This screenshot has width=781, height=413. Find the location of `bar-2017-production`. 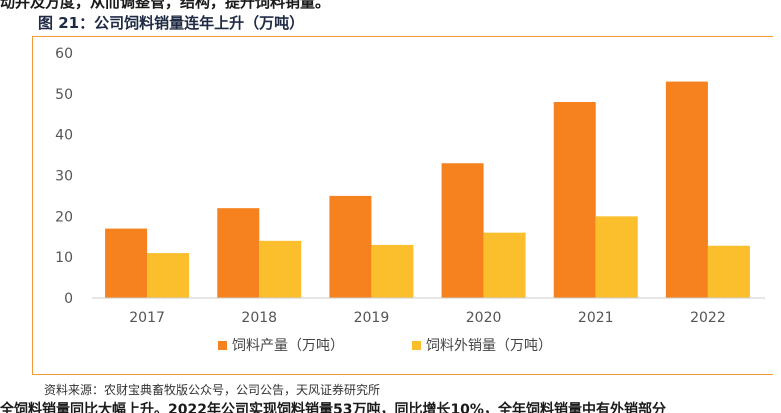

bar-2017-production is located at coordinates (126, 263).